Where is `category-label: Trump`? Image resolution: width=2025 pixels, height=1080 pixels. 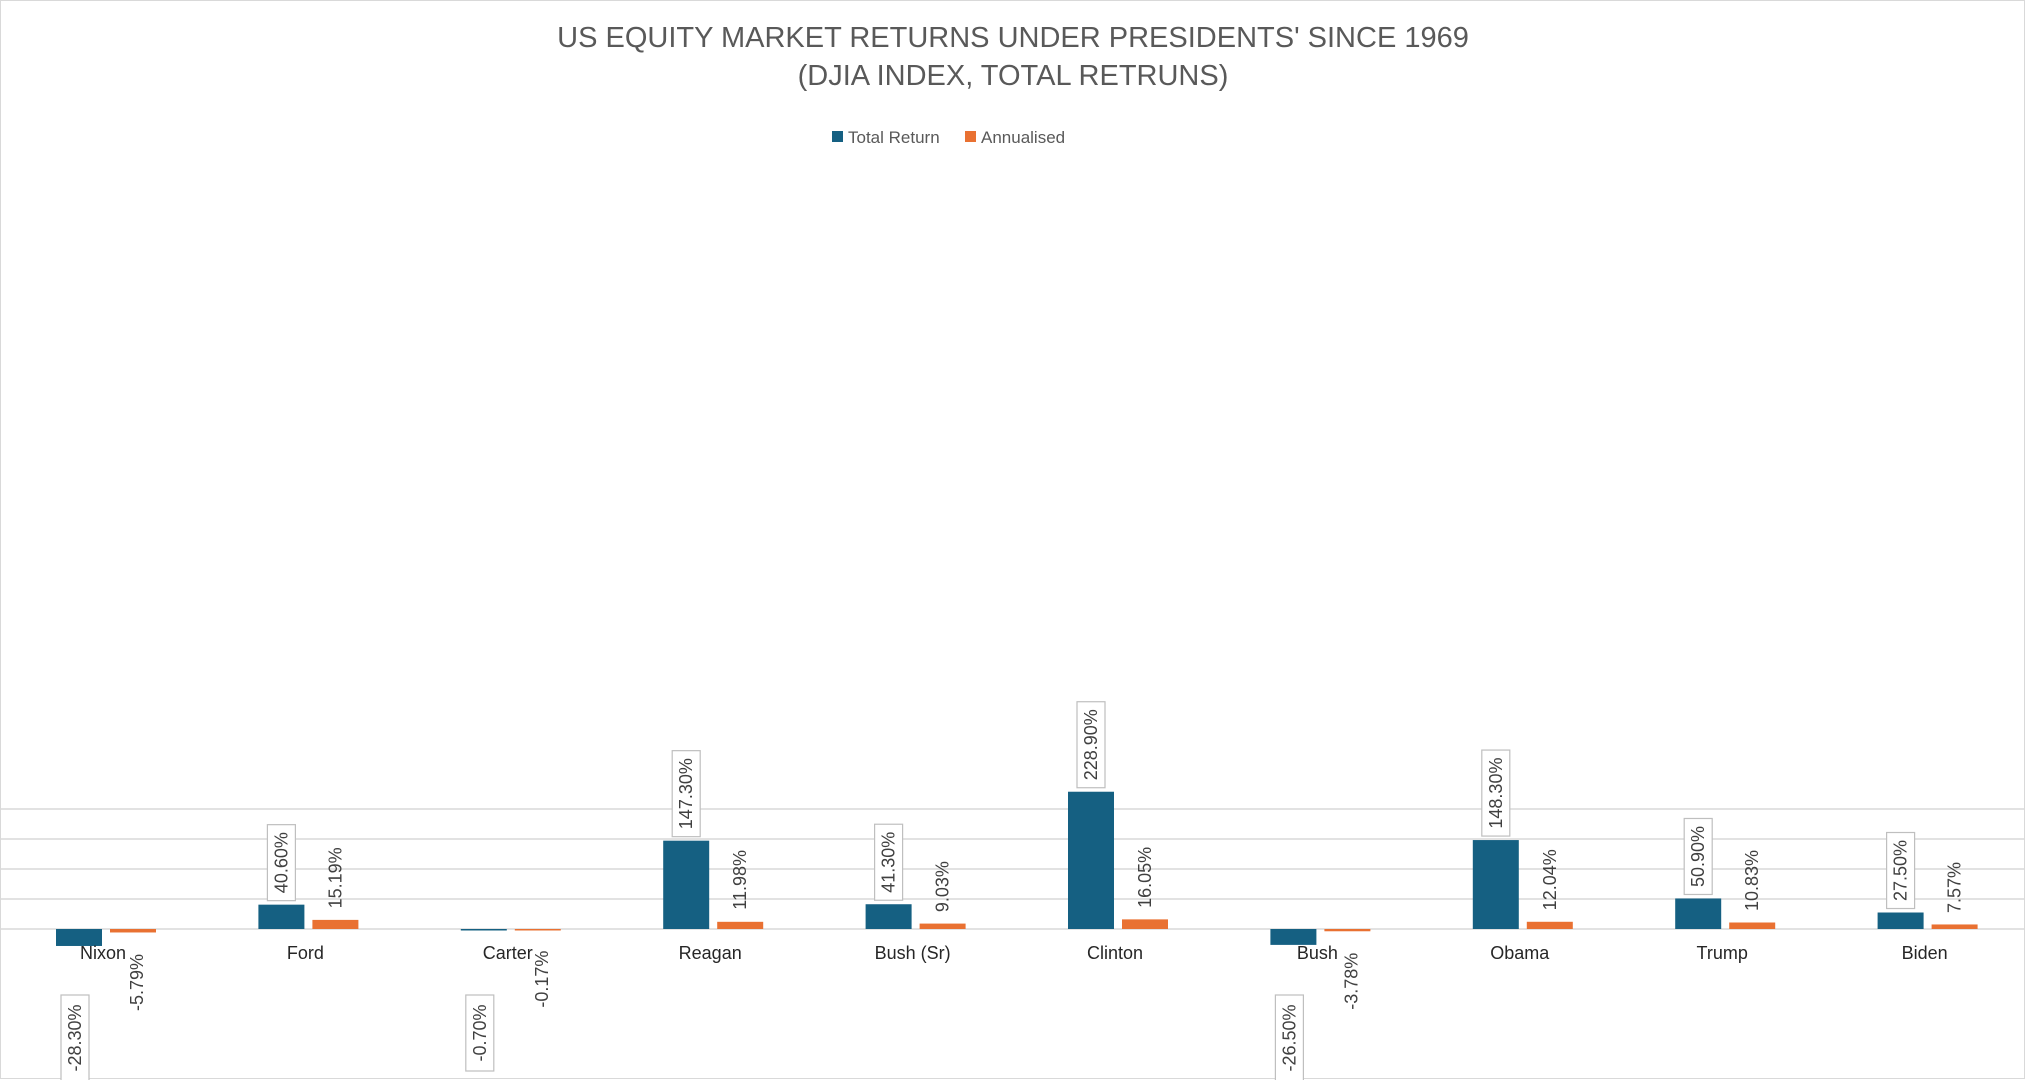
category-label: Trump is located at coordinates (1722, 953).